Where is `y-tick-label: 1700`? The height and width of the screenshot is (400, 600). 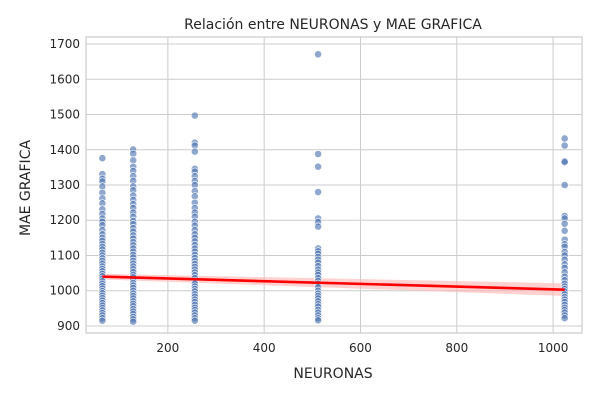 y-tick-label: 1700 is located at coordinates (64, 44).